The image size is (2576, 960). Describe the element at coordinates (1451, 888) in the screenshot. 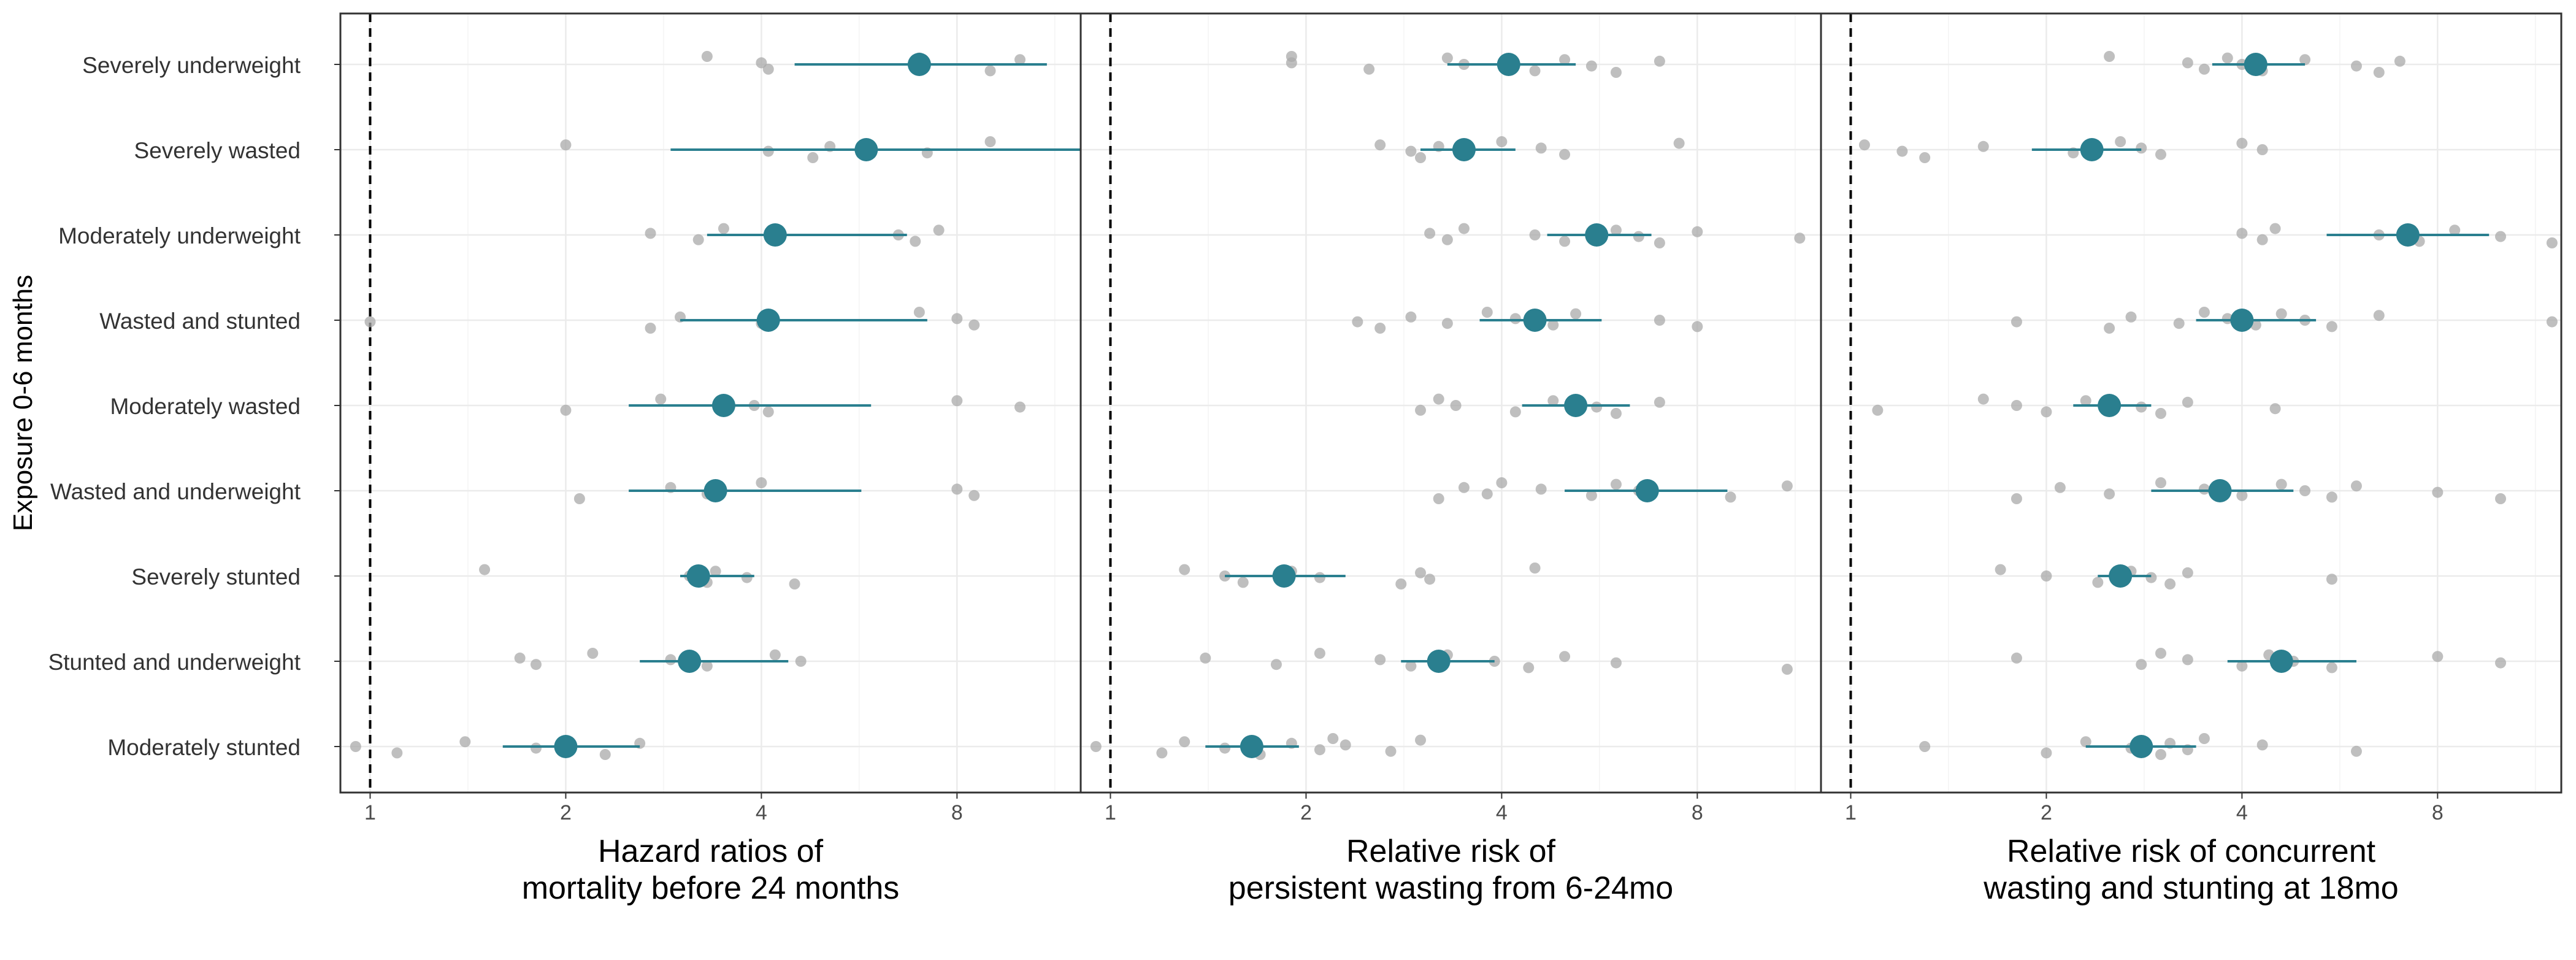

I see `x-axis-title: persistent wasting from 6-24mo` at that location.